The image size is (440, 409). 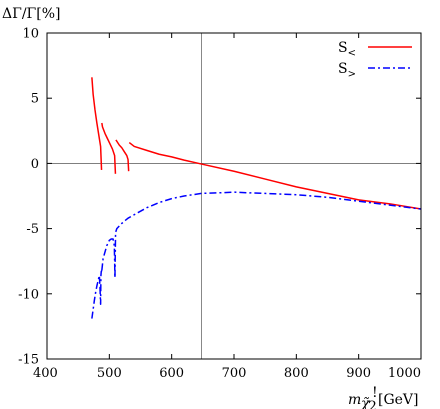 What do you see at coordinates (365, 402) in the screenshot?
I see `x-axis-title-sub: χ̃` at bounding box center [365, 402].